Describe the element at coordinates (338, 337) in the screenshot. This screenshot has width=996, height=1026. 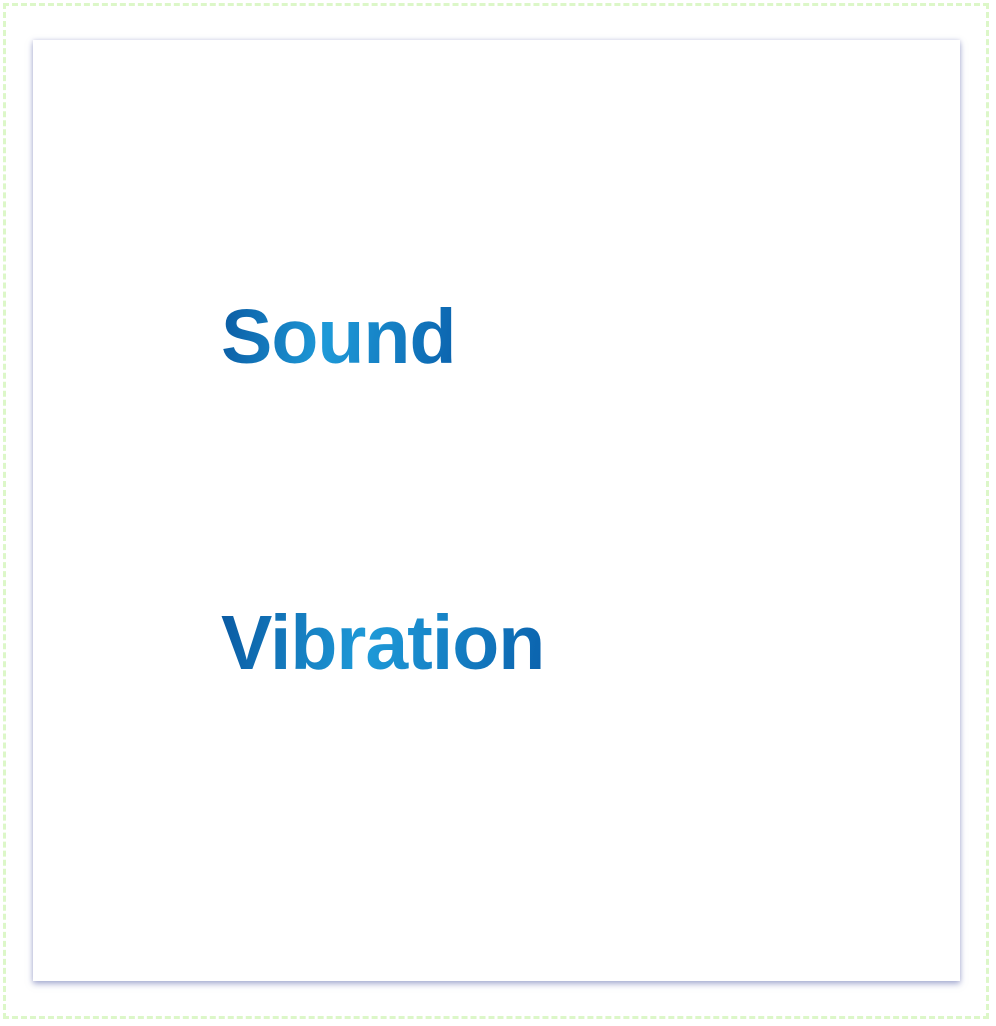
I see `sound-option: Sound` at that location.